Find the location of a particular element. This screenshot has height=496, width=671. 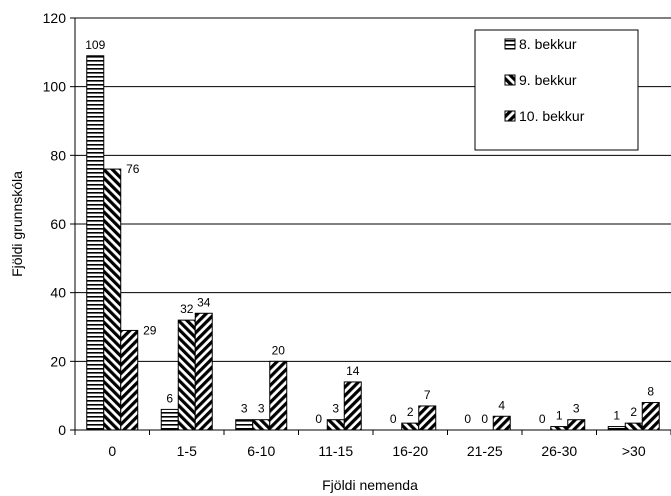

data-label: 29 is located at coordinates (150, 330).